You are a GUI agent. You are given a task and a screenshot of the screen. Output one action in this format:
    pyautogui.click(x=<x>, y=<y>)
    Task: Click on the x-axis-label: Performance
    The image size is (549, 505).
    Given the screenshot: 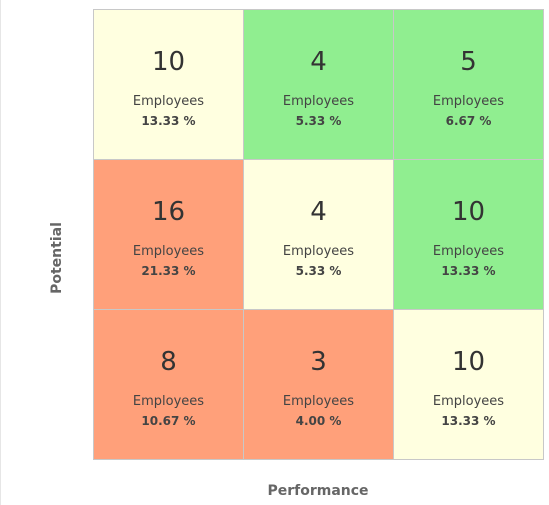 What is the action you would take?
    pyautogui.click(x=317, y=491)
    